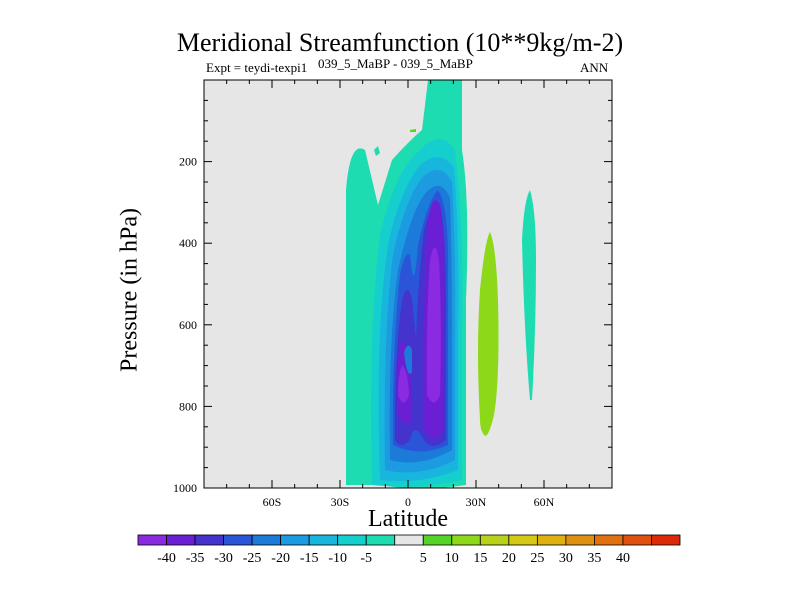  Describe the element at coordinates (476, 502) in the screenshot. I see `x-tick-label: 30N` at that location.